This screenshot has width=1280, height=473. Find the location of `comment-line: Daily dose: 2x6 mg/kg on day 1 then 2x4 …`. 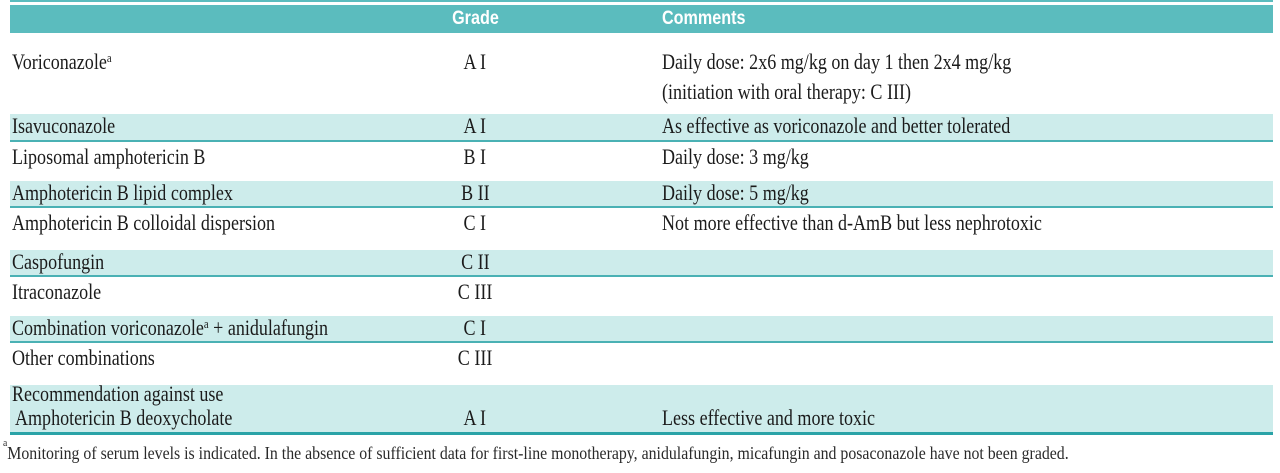

comment-line: Daily dose: 2x6 mg/kg on day 1 then 2x4 … is located at coordinates (837, 61).